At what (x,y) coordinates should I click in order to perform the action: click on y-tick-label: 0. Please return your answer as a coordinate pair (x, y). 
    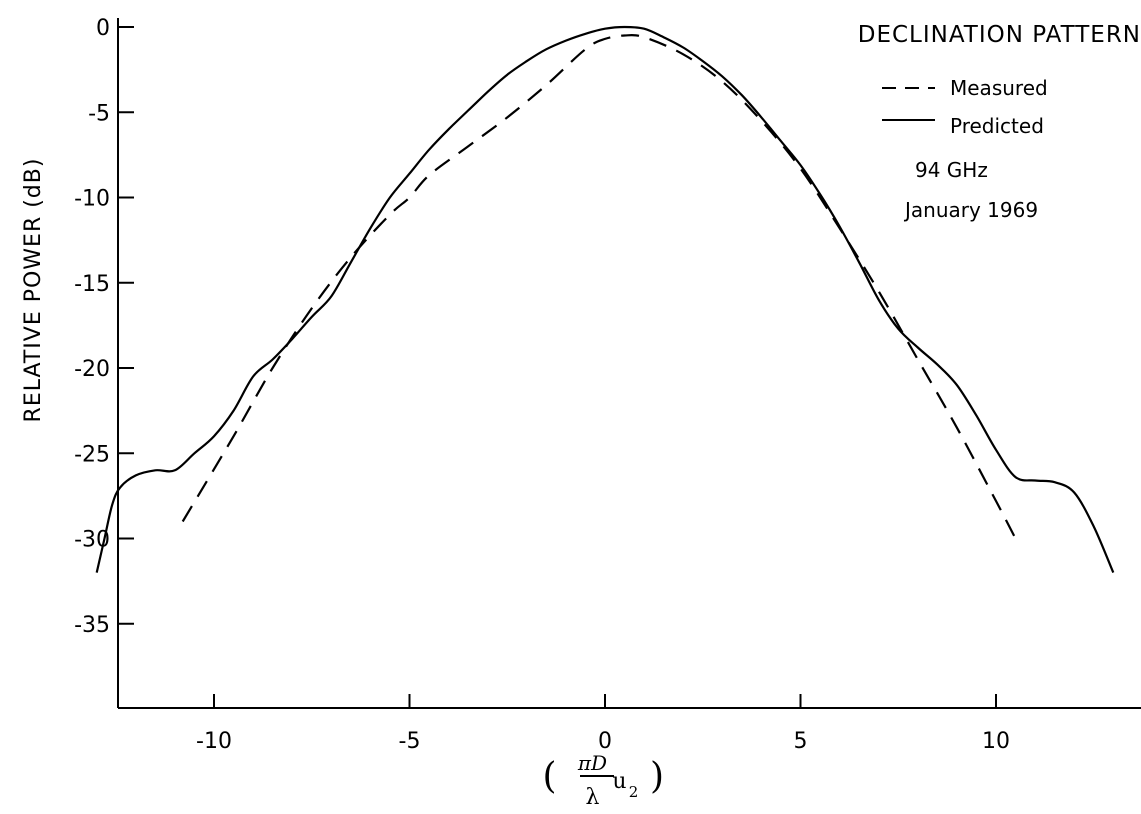
    Looking at the image, I should click on (103, 28).